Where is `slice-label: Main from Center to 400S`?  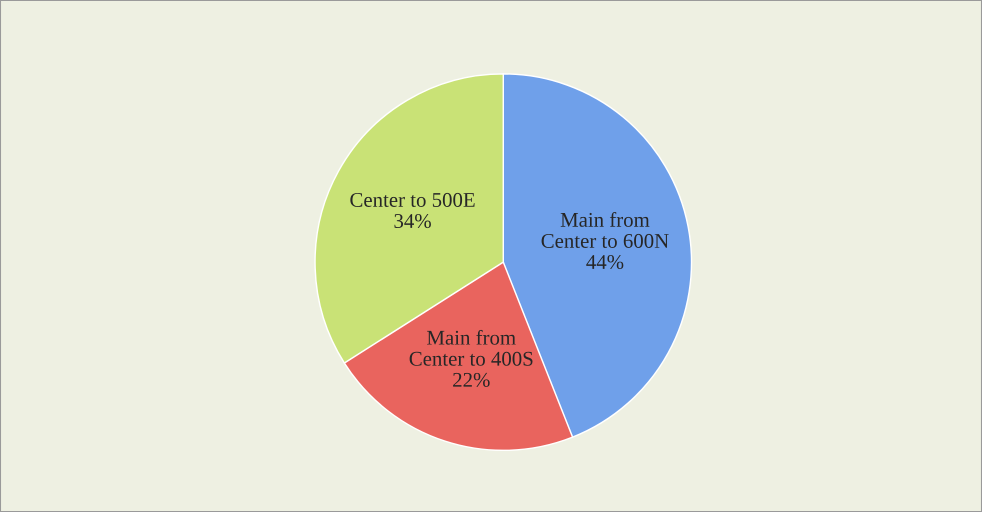 slice-label: Main from Center to 400S is located at coordinates (471, 348).